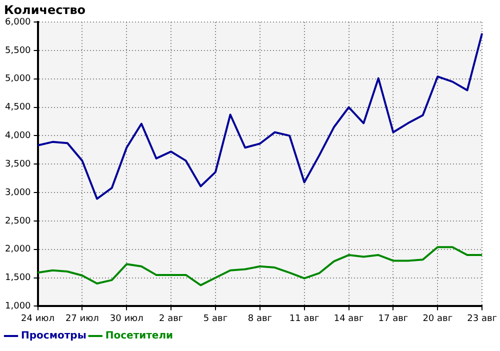  What do you see at coordinates (139, 336) in the screenshot?
I see `legend-label: Посетители` at bounding box center [139, 336].